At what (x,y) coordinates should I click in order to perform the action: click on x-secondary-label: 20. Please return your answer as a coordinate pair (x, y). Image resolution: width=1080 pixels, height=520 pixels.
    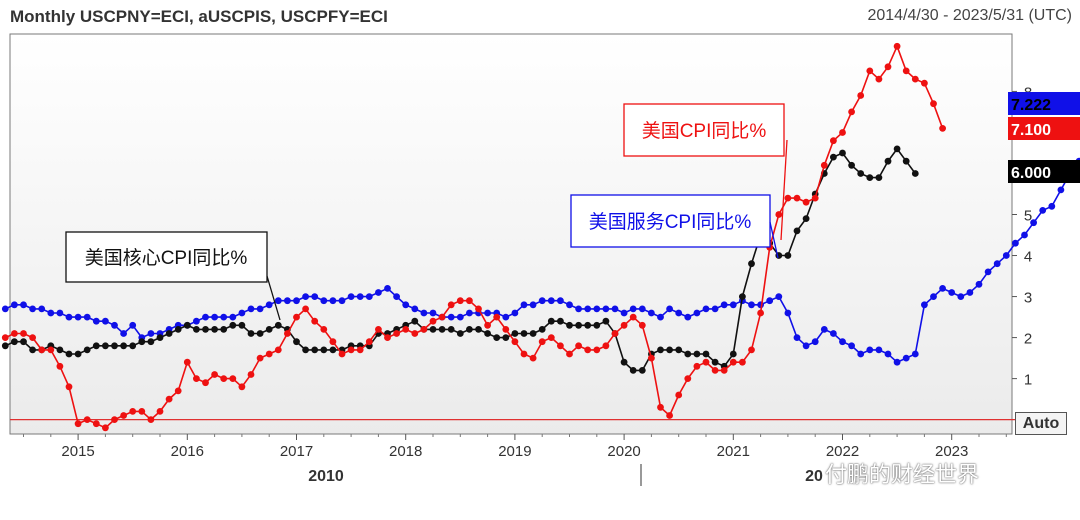
    Looking at the image, I should click on (814, 476).